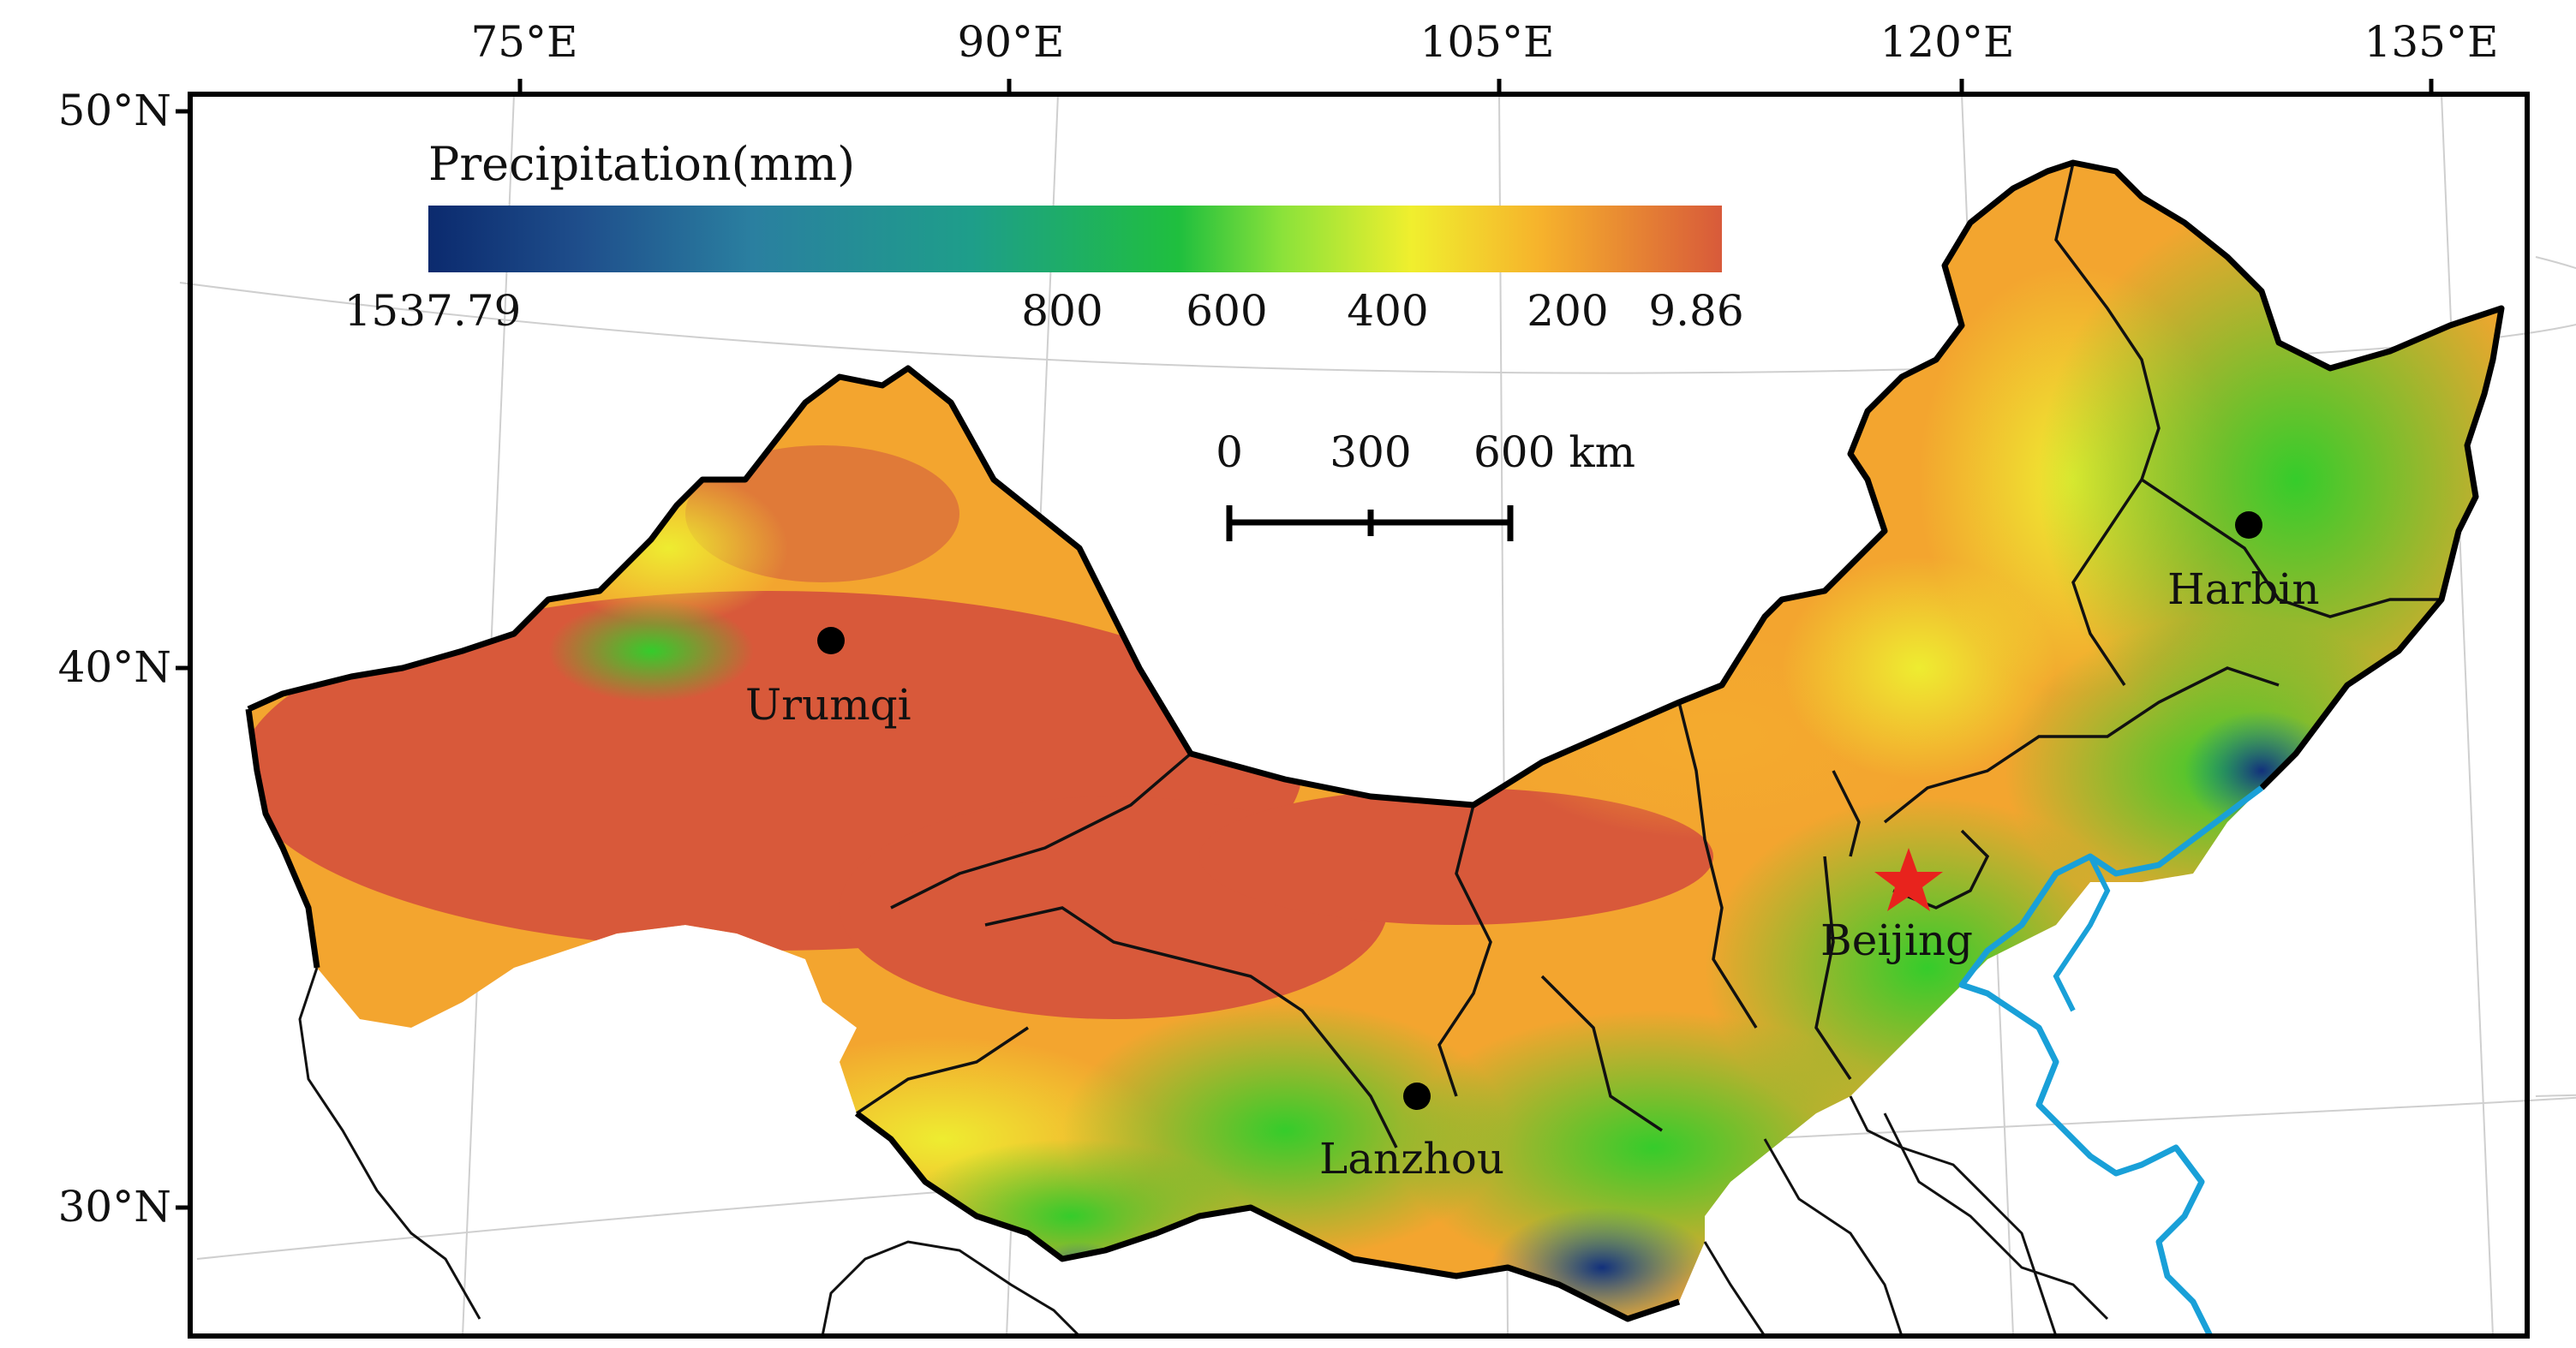 This screenshot has width=2576, height=1348. I want to click on latitude-labels: 50°N 40°N 30°N, so click(115, 659).